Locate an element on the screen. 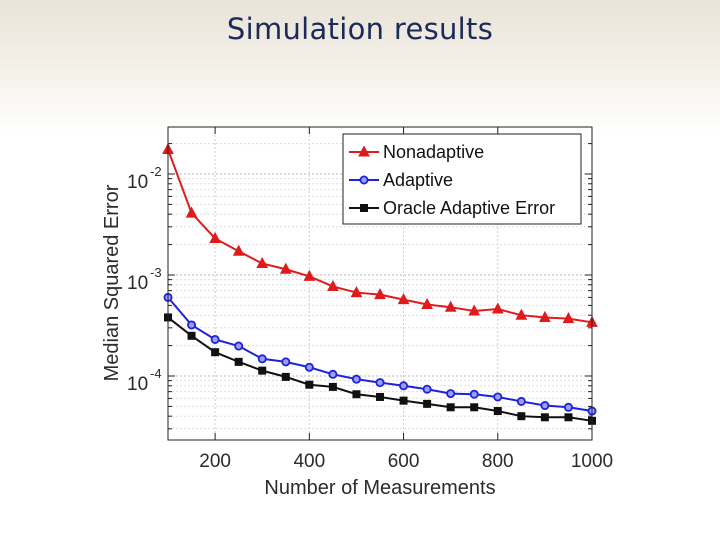  y-tick-exponent: -4 is located at coordinates (156, 373).